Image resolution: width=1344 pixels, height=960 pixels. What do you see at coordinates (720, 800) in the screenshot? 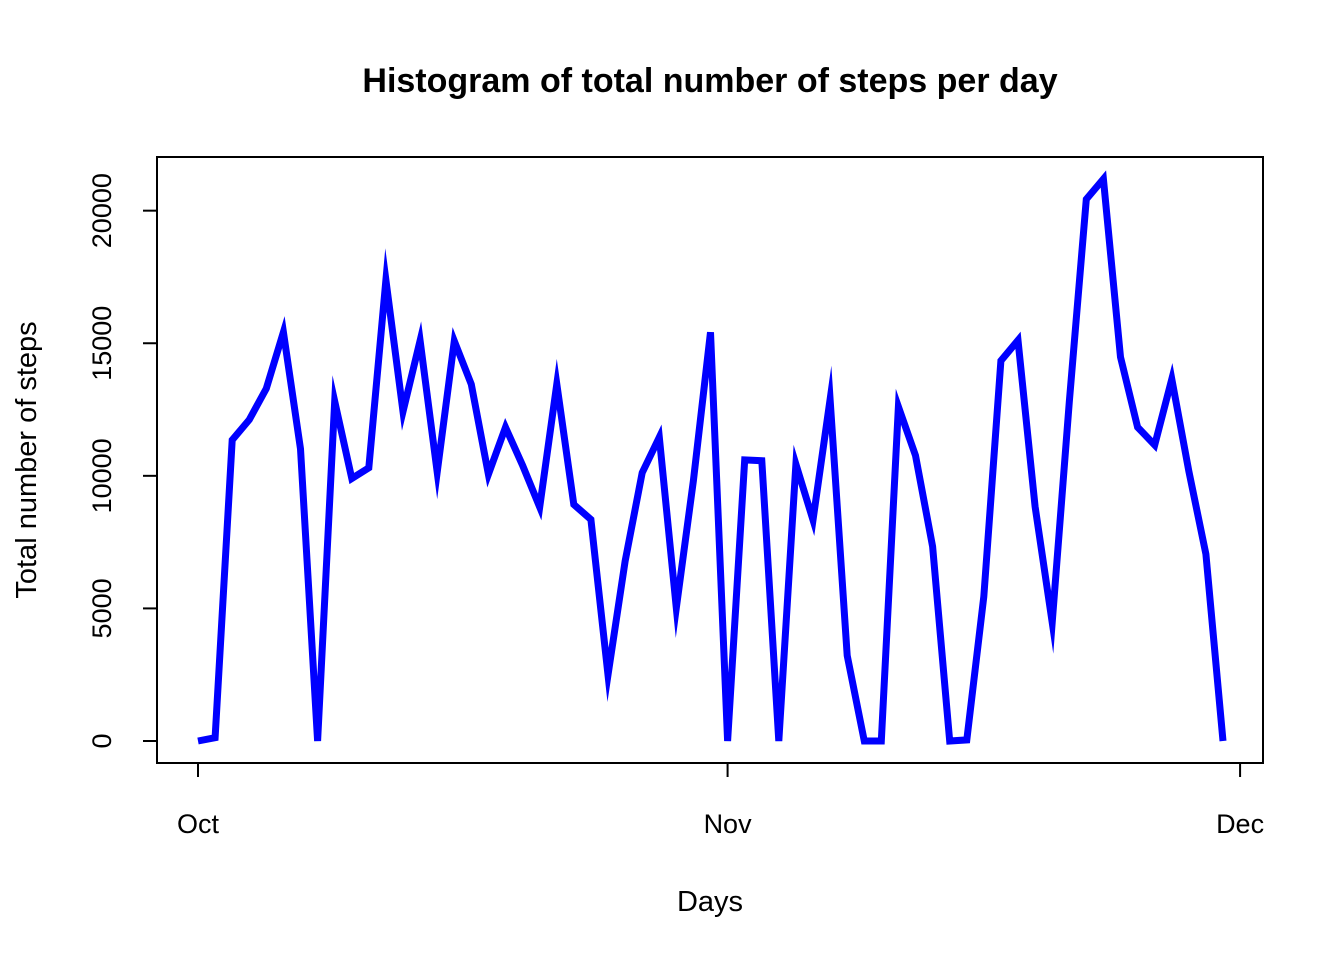
I see `x-axis: Oct Nov Dec` at bounding box center [720, 800].